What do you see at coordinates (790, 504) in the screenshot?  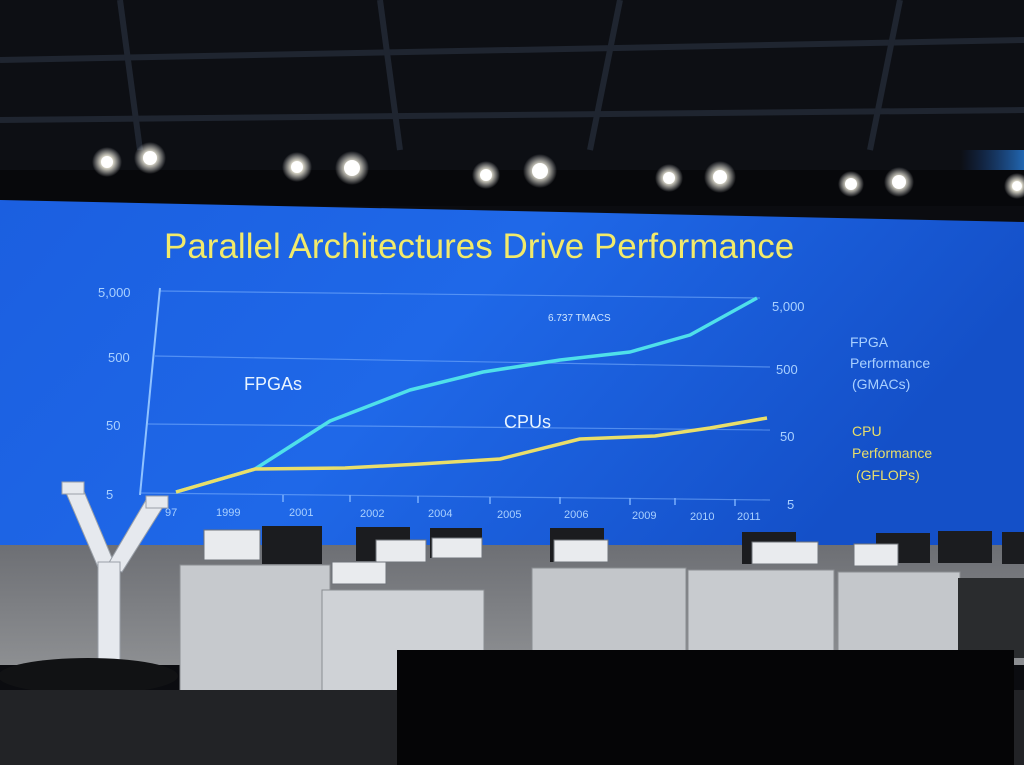 I see `right-tick-label: 5` at bounding box center [790, 504].